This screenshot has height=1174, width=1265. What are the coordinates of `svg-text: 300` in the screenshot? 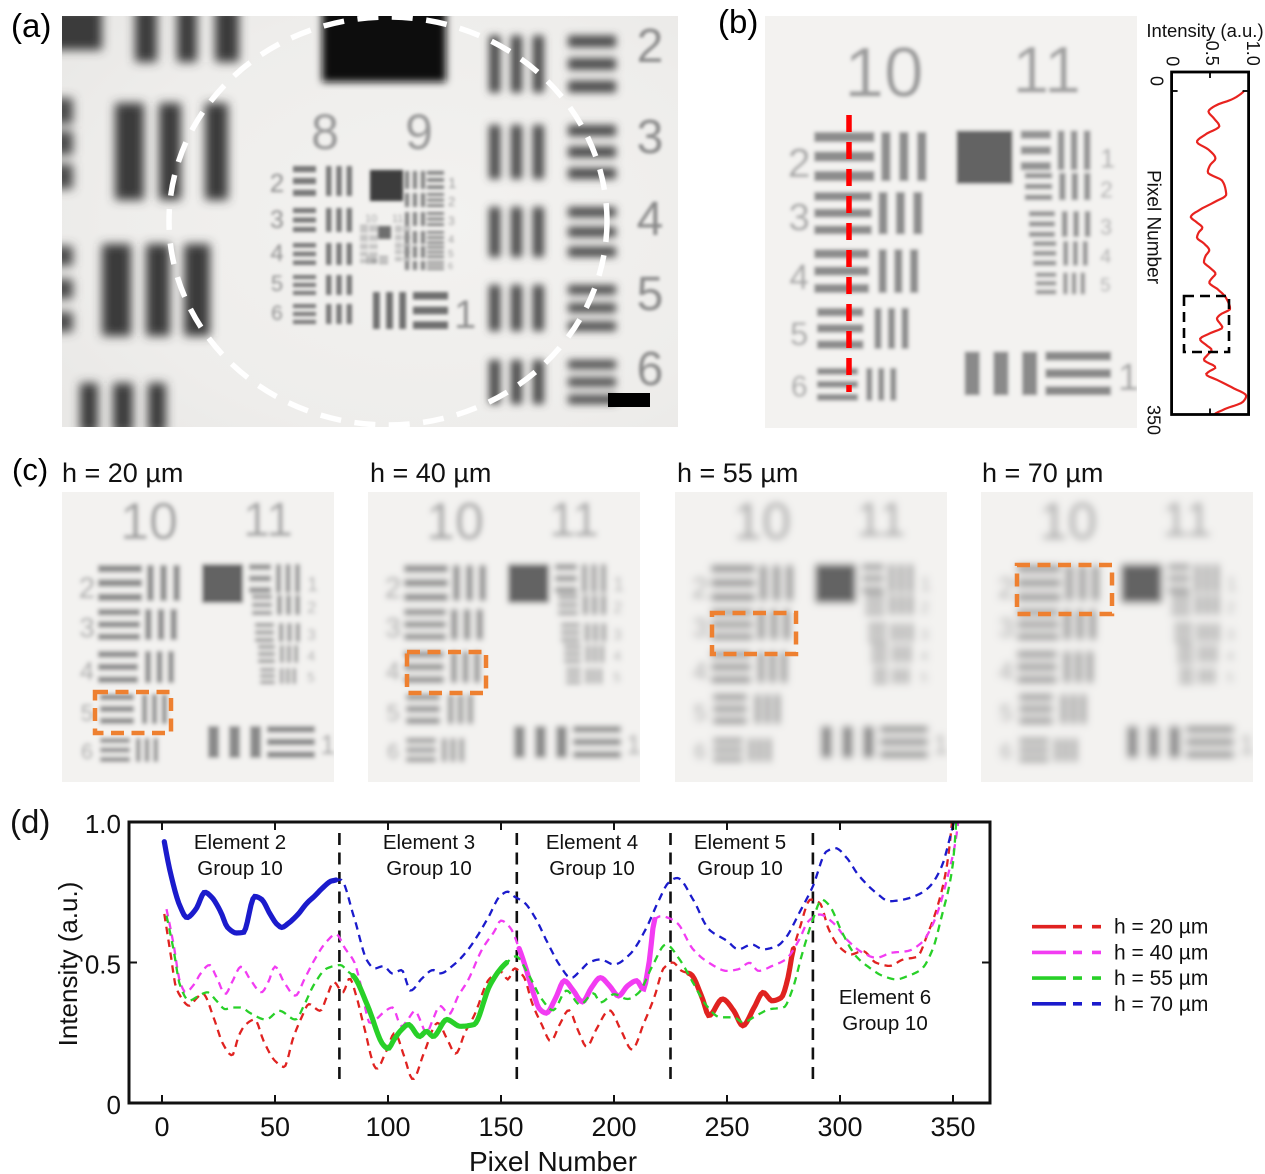 It's located at (839, 1127).